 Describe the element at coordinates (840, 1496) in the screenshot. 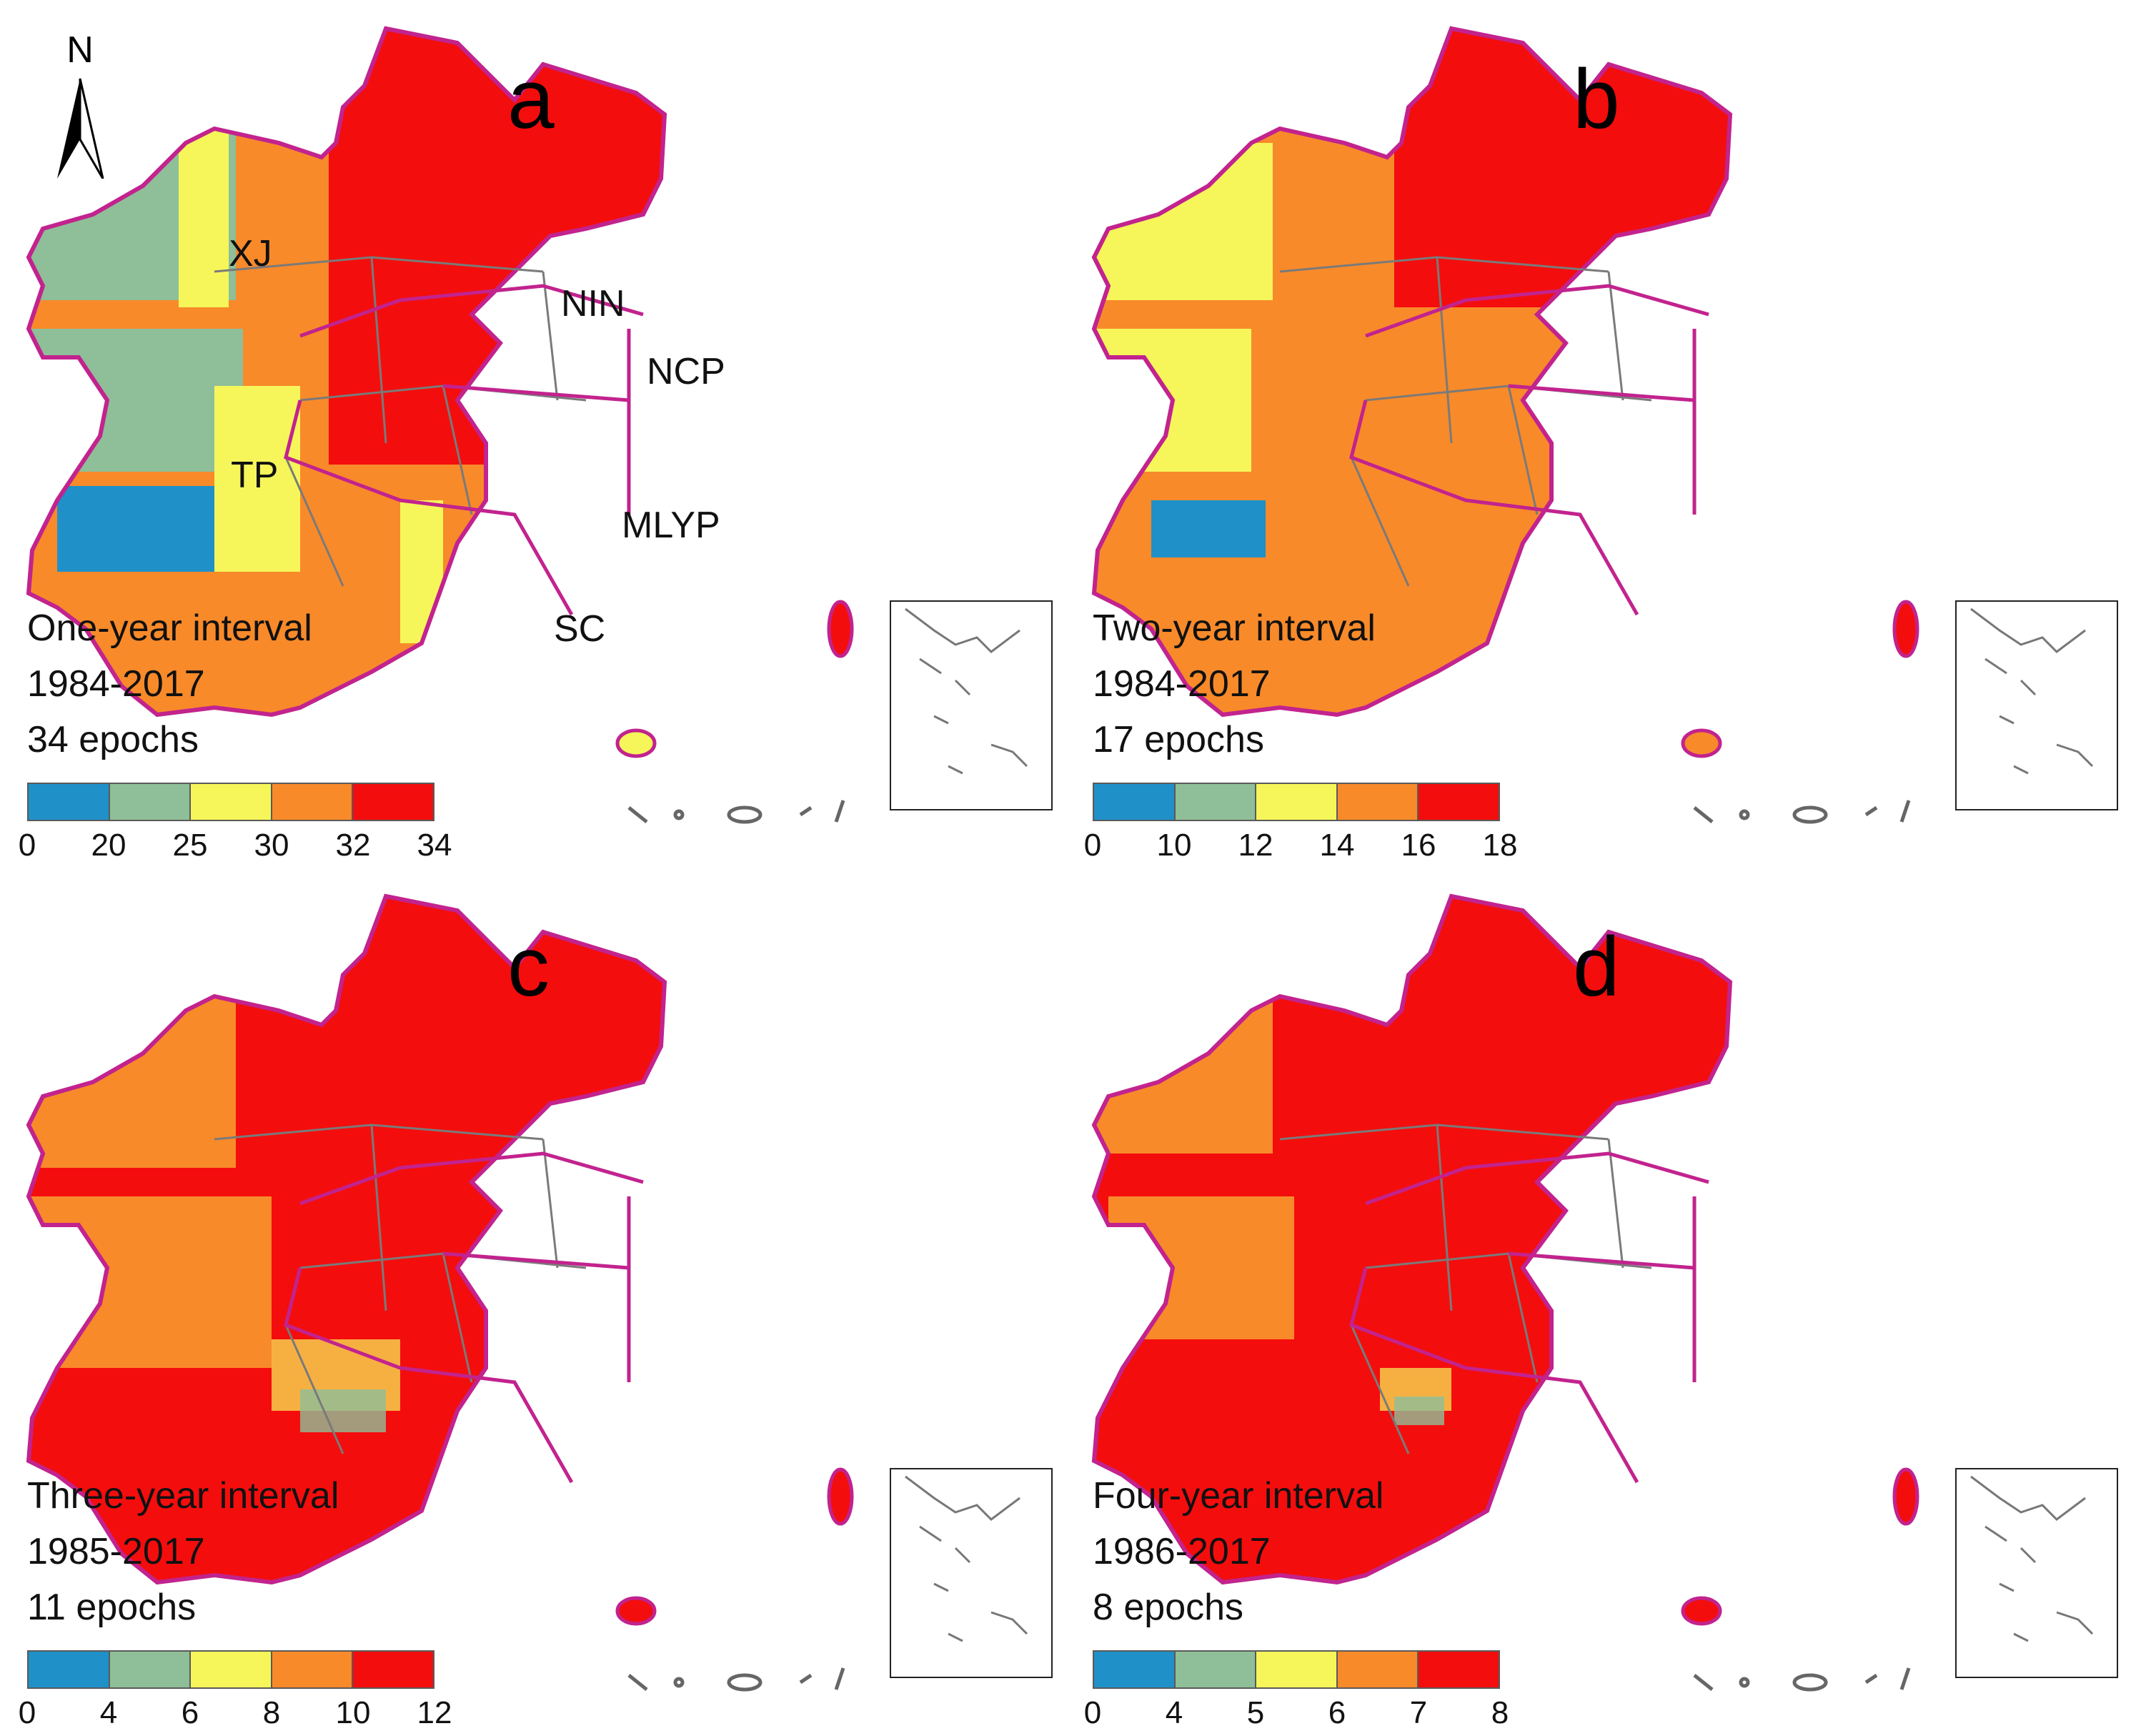

I see `taiwan-c` at that location.